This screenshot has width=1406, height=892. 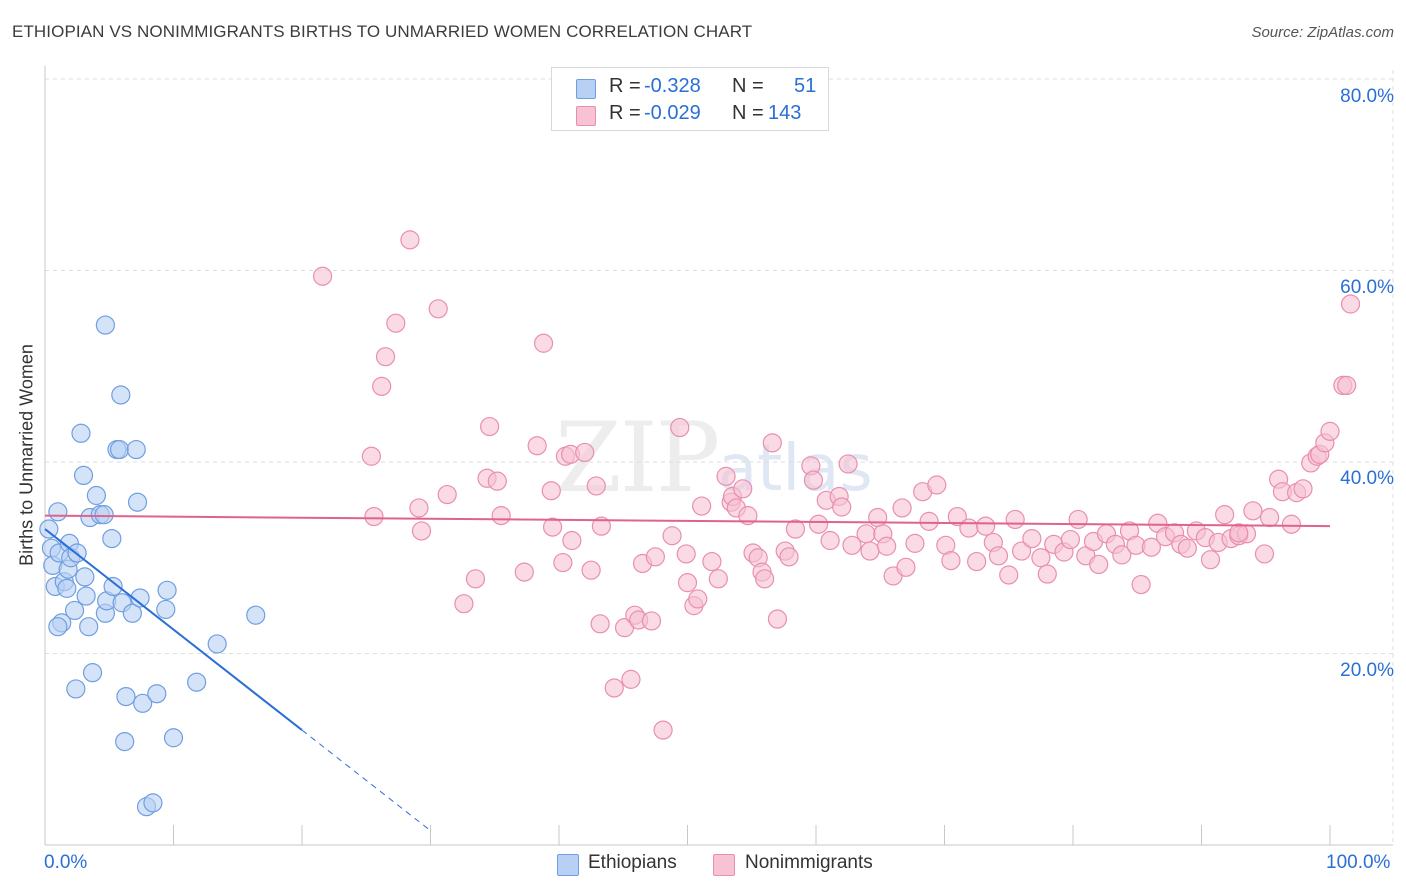 What do you see at coordinates (568, 865) in the screenshot?
I see `bottom-legend-swatch-blue` at bounding box center [568, 865].